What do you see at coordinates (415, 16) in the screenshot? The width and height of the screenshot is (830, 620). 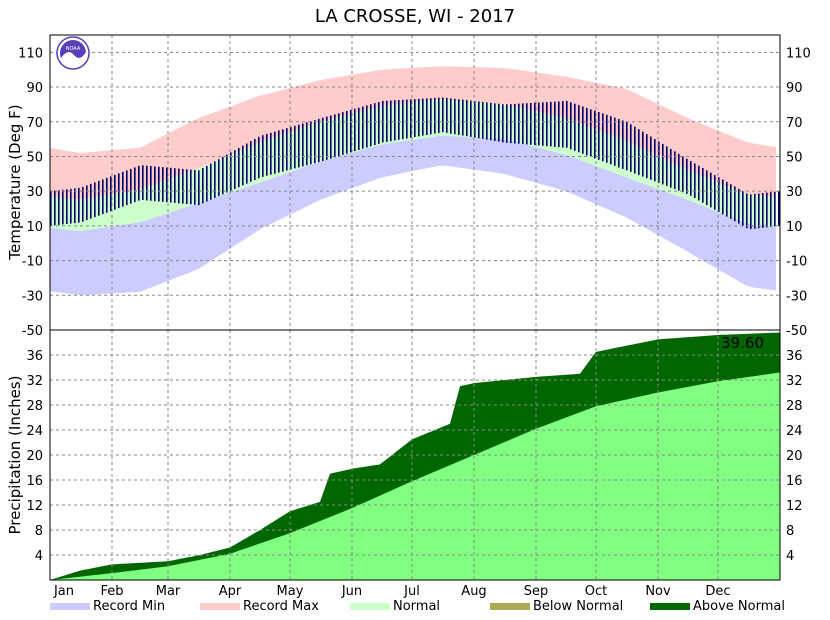 I see `chart-title: LA CROSSE, WI - 2017` at bounding box center [415, 16].